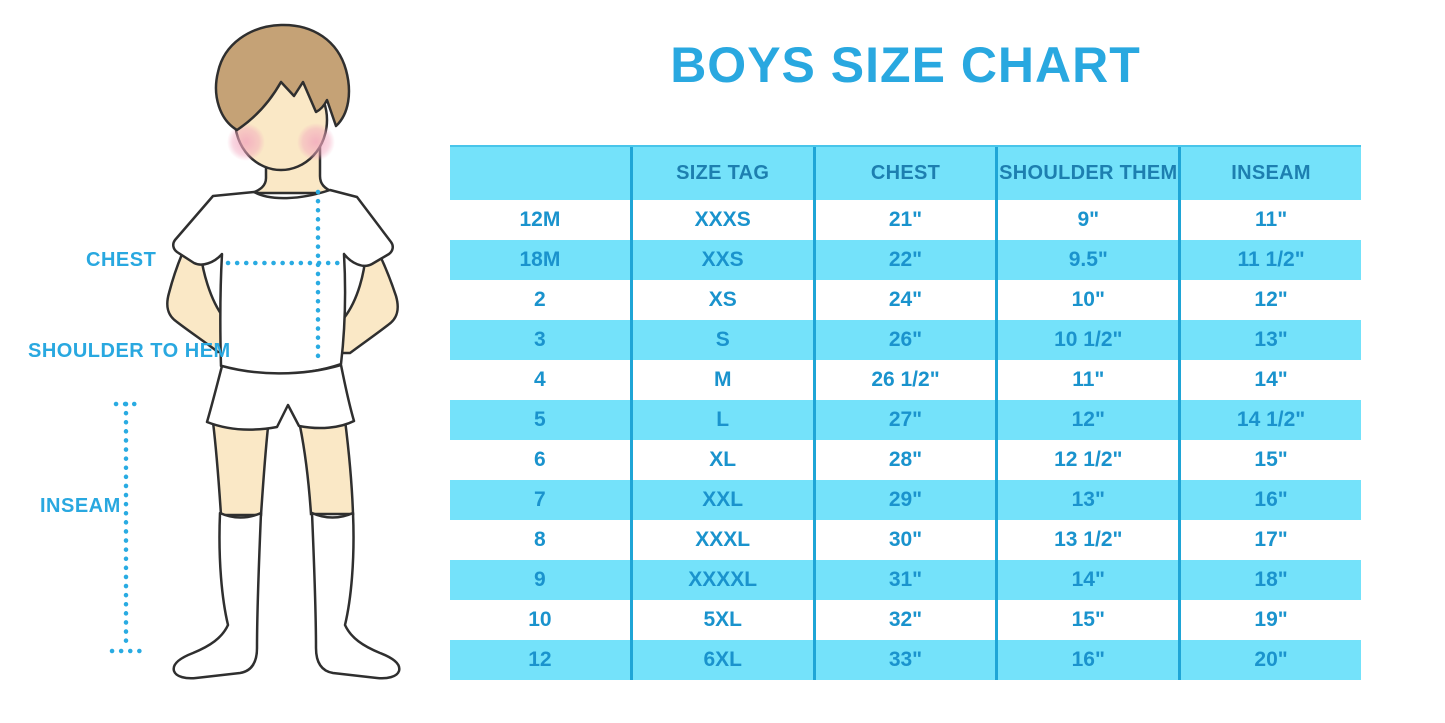 The width and height of the screenshot is (1445, 723). I want to click on table-cell: 19", so click(1271, 619).